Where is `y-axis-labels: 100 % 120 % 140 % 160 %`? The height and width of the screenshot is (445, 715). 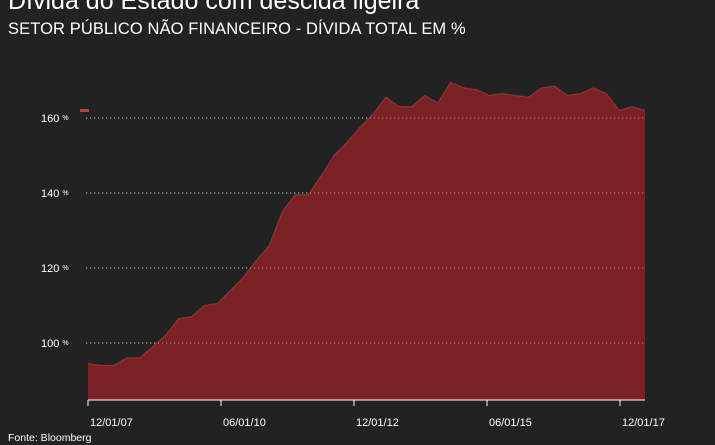
y-axis-labels: 100 % 120 % 140 % 160 % is located at coordinates (55, 231).